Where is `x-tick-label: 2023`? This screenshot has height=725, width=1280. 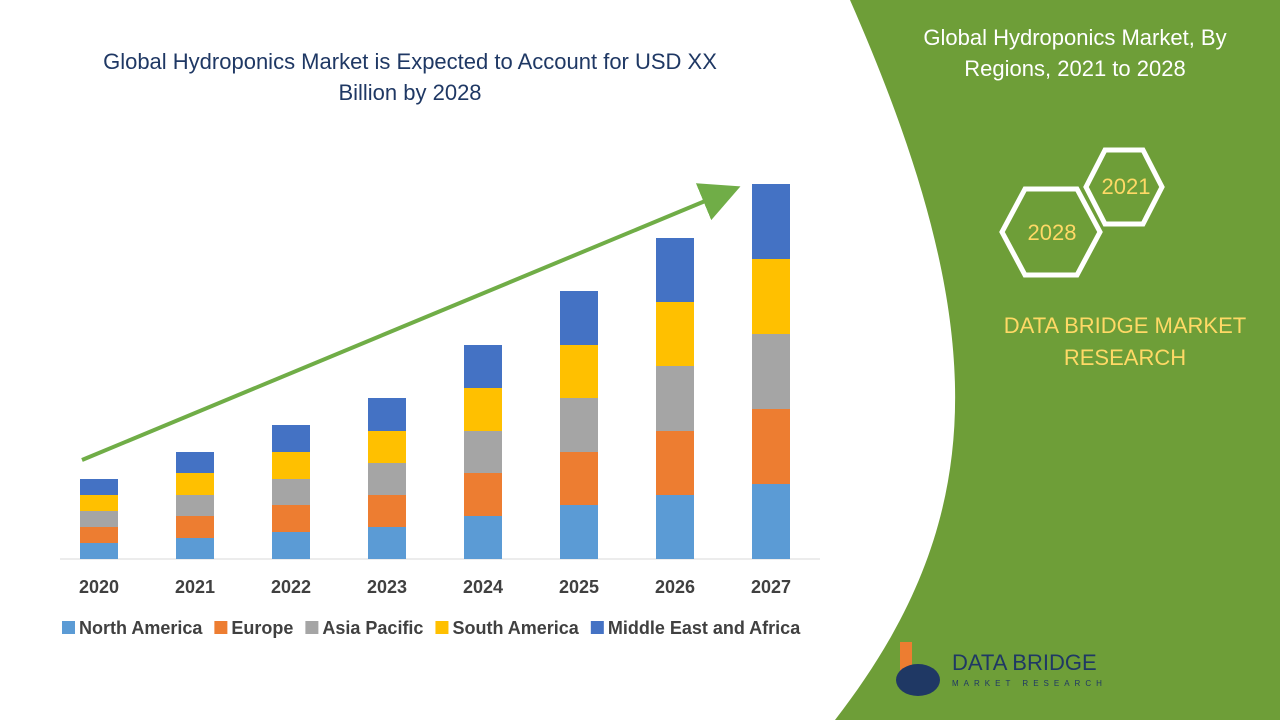
x-tick-label: 2023 is located at coordinates (387, 587).